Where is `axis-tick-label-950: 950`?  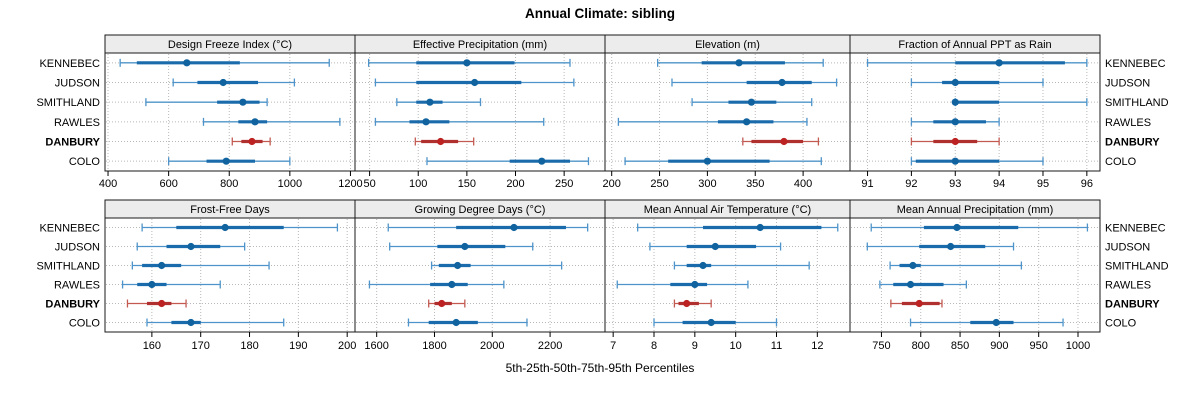 axis-tick-label-950: 950 is located at coordinates (1038, 346).